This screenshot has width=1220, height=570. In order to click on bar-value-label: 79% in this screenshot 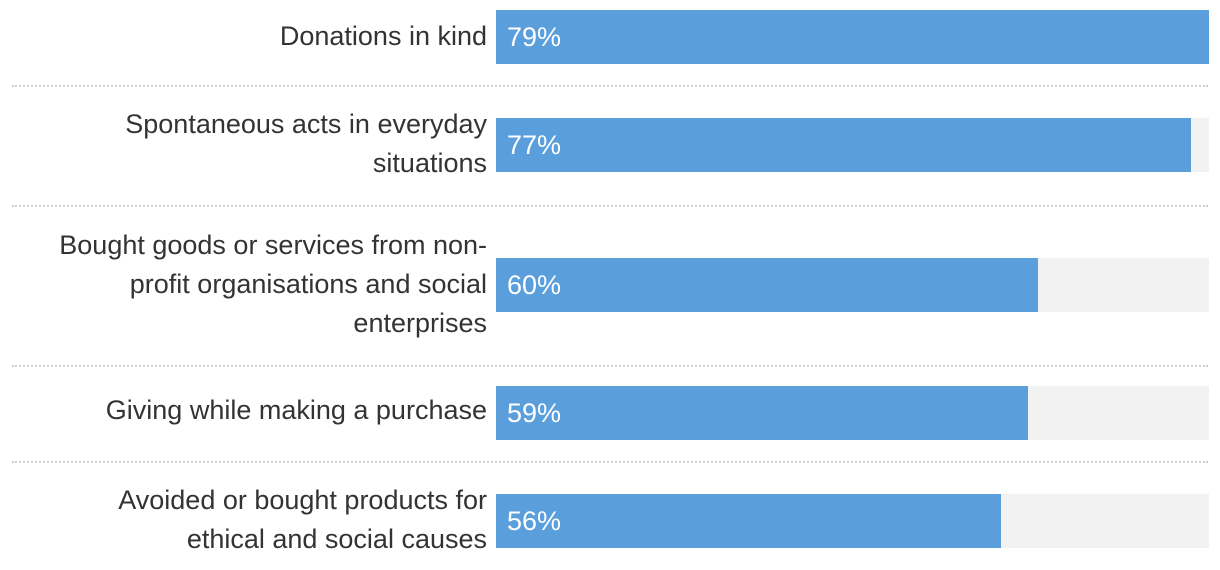, I will do `click(534, 37)`.